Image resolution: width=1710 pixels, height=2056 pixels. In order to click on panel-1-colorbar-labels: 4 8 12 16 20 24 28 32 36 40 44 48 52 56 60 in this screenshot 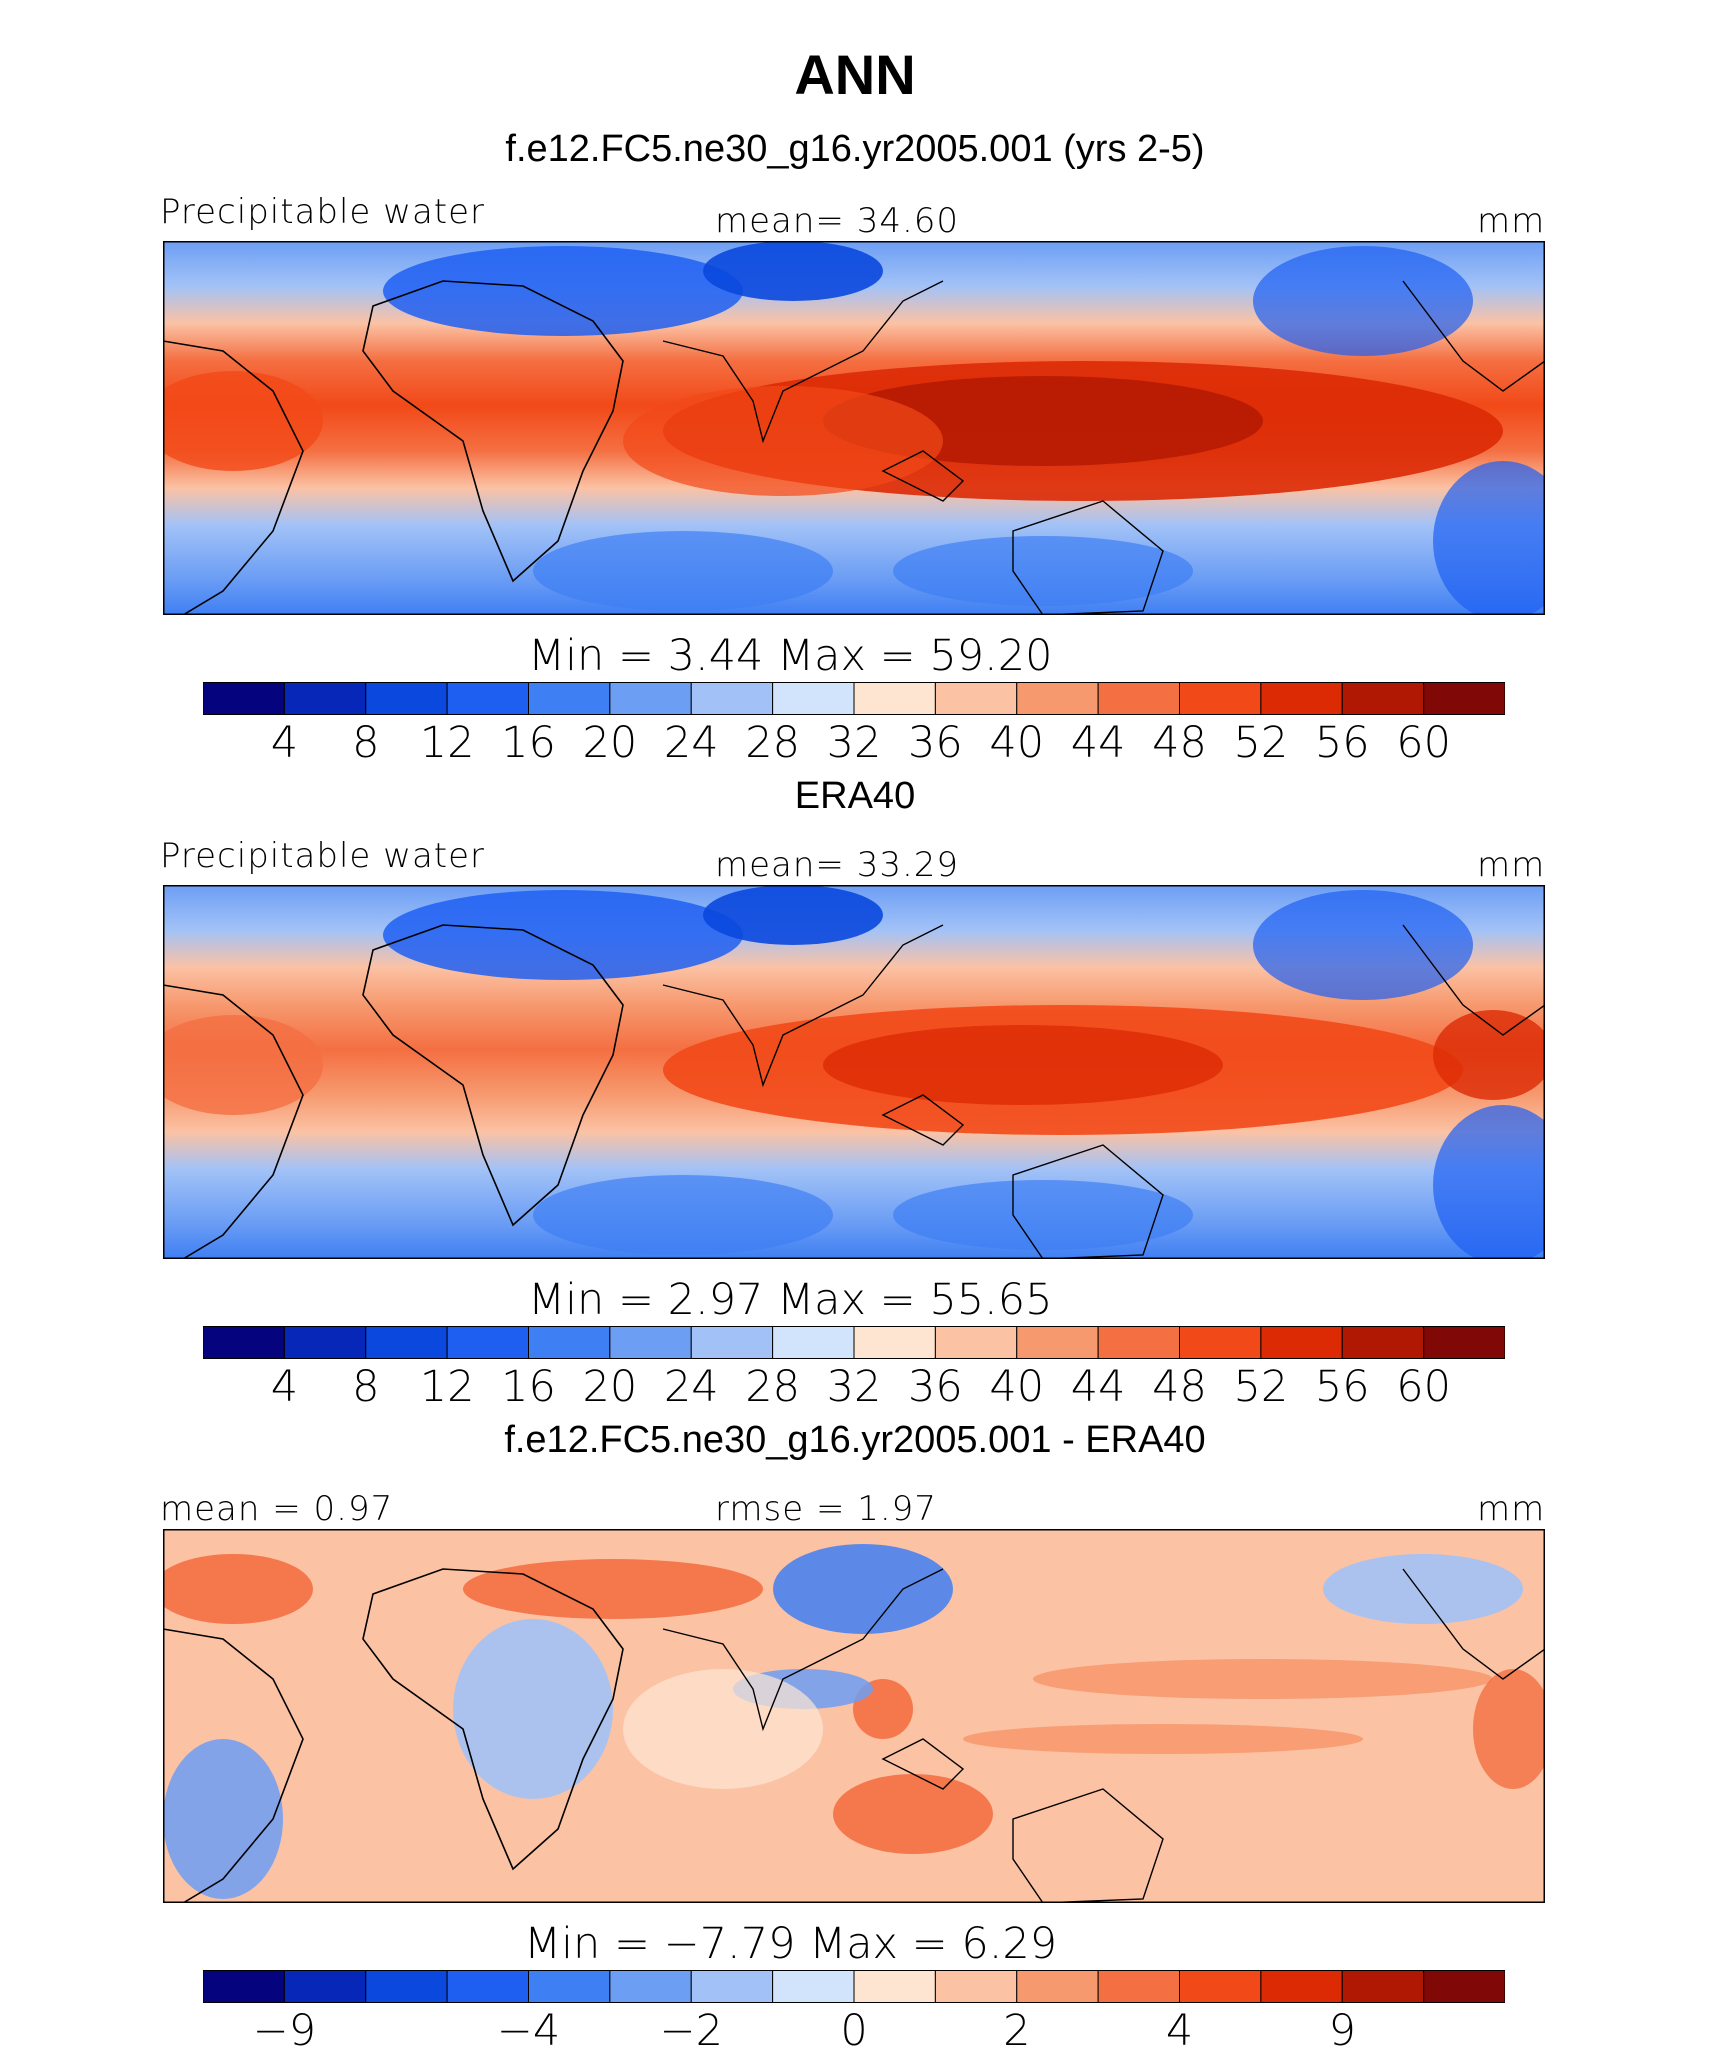, I will do `click(855, 743)`.